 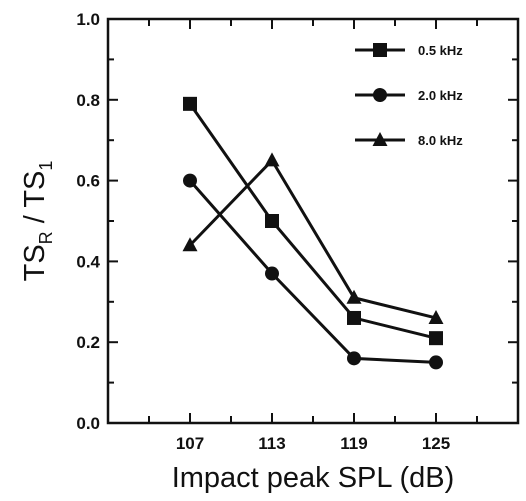 What do you see at coordinates (409, 140) in the screenshot?
I see `legend-item: 8.0 kHz` at bounding box center [409, 140].